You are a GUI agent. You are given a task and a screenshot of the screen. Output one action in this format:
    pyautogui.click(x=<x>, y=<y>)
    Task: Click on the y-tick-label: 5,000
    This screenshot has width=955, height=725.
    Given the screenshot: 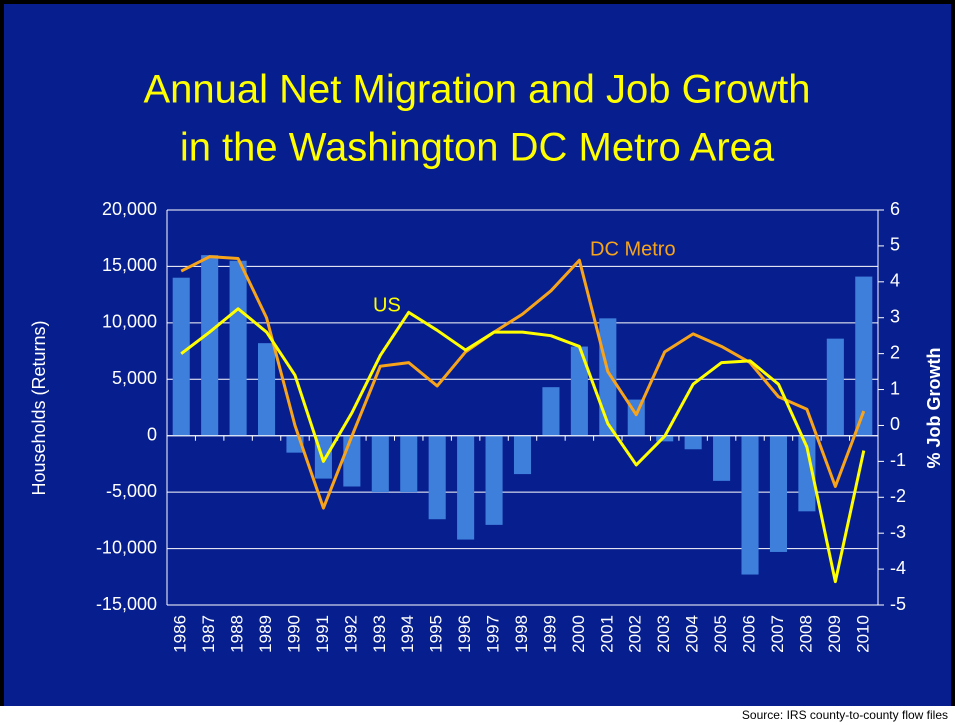 What is the action you would take?
    pyautogui.click(x=134, y=378)
    